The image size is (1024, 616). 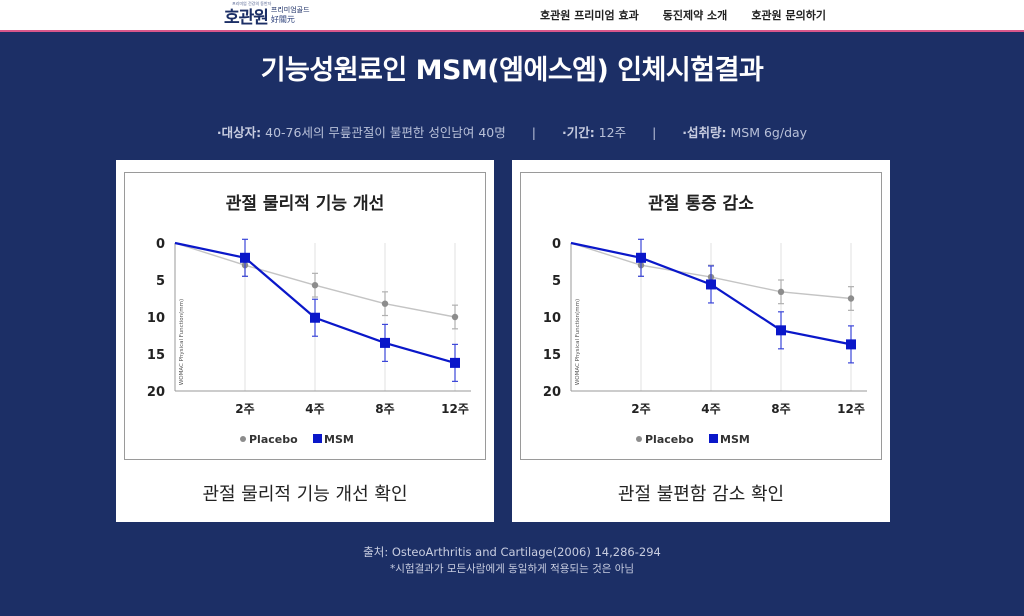 I want to click on logo-side-hanja: 好關元, so click(x=282, y=19).